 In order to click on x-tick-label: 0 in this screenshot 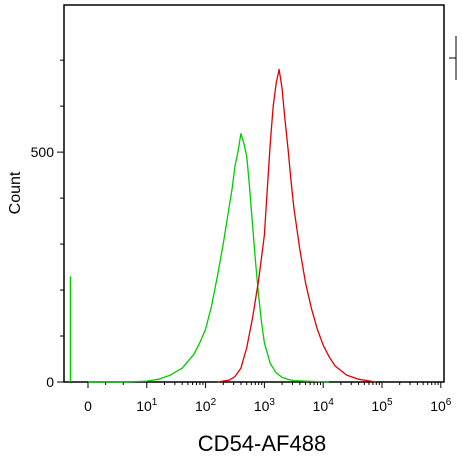, I will do `click(88, 406)`.